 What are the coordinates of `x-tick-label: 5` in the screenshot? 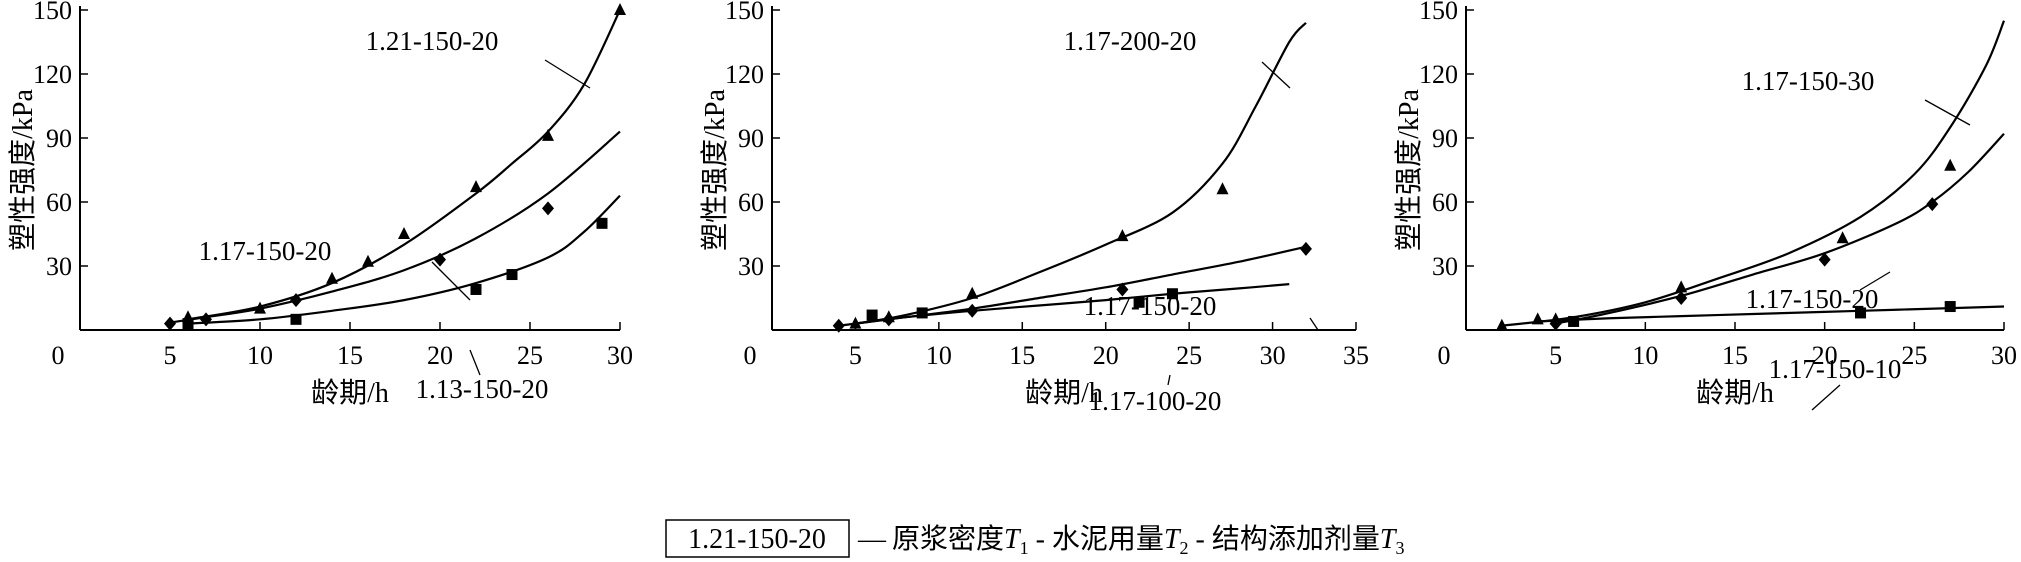 It's located at (855, 355).